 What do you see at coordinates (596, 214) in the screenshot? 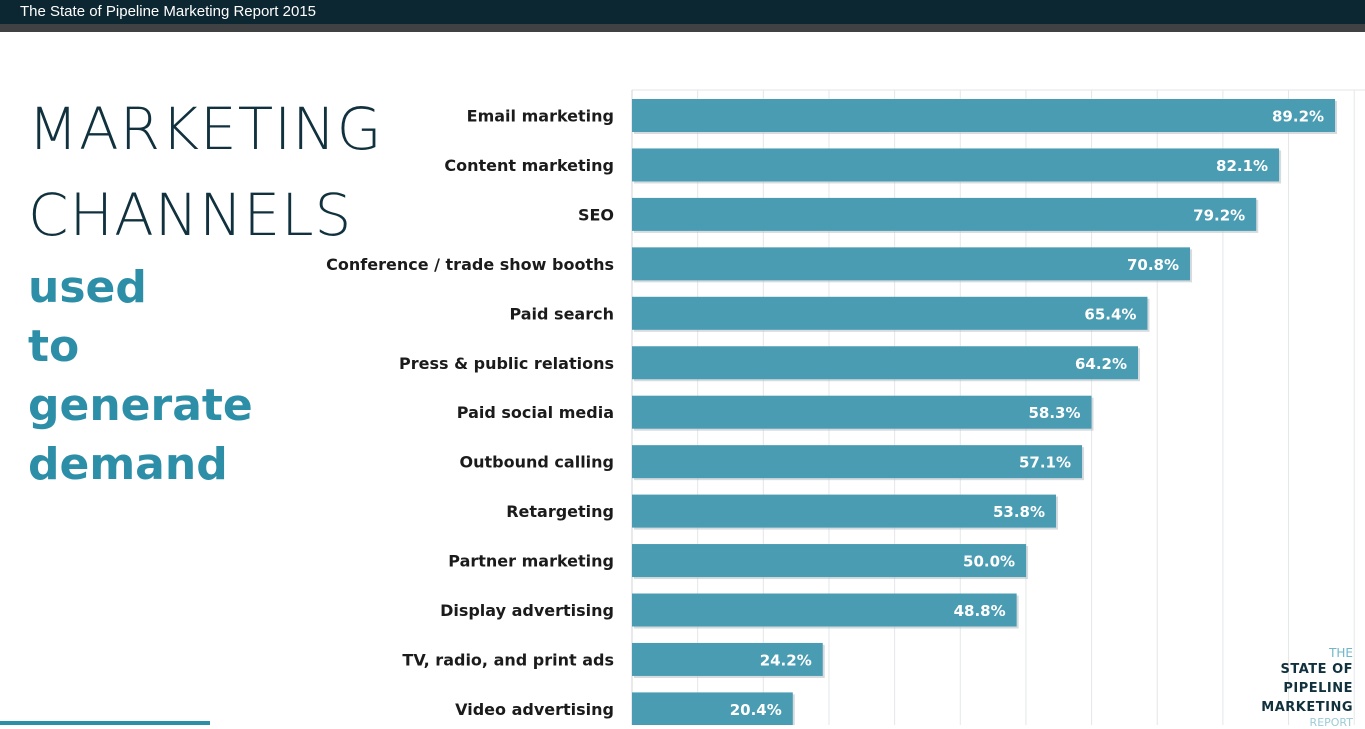
I see `category-label: SEO` at bounding box center [596, 214].